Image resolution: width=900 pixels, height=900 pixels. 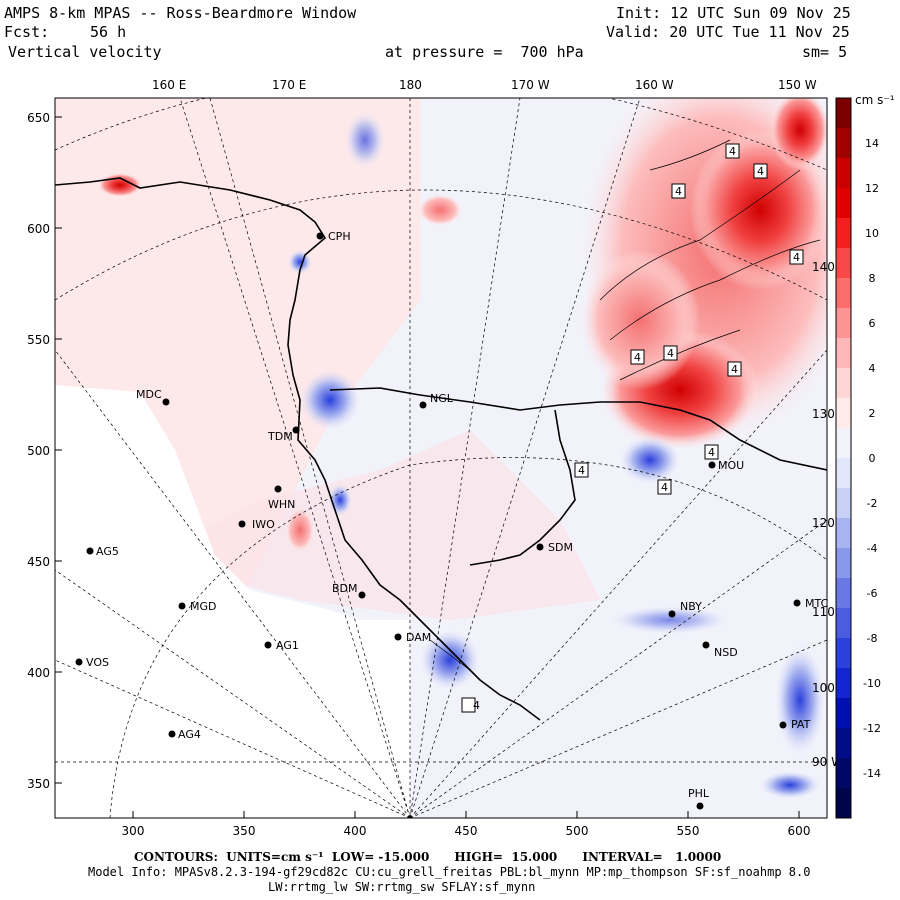 I want to click on init-time: Init: 12 UTC Sun 09 Nov 25, so click(x=733, y=13).